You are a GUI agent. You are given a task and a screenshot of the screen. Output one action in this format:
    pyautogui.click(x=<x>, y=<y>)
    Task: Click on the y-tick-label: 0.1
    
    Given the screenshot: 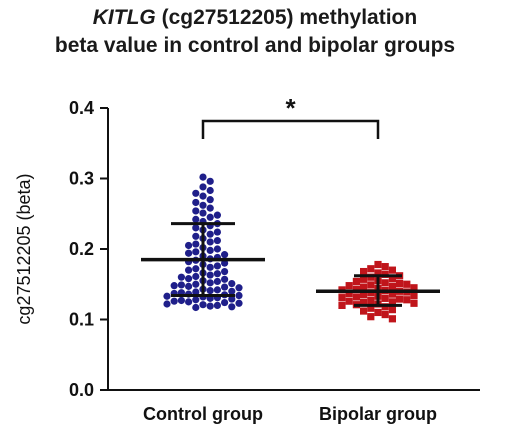 What is the action you would take?
    pyautogui.click(x=81, y=320)
    